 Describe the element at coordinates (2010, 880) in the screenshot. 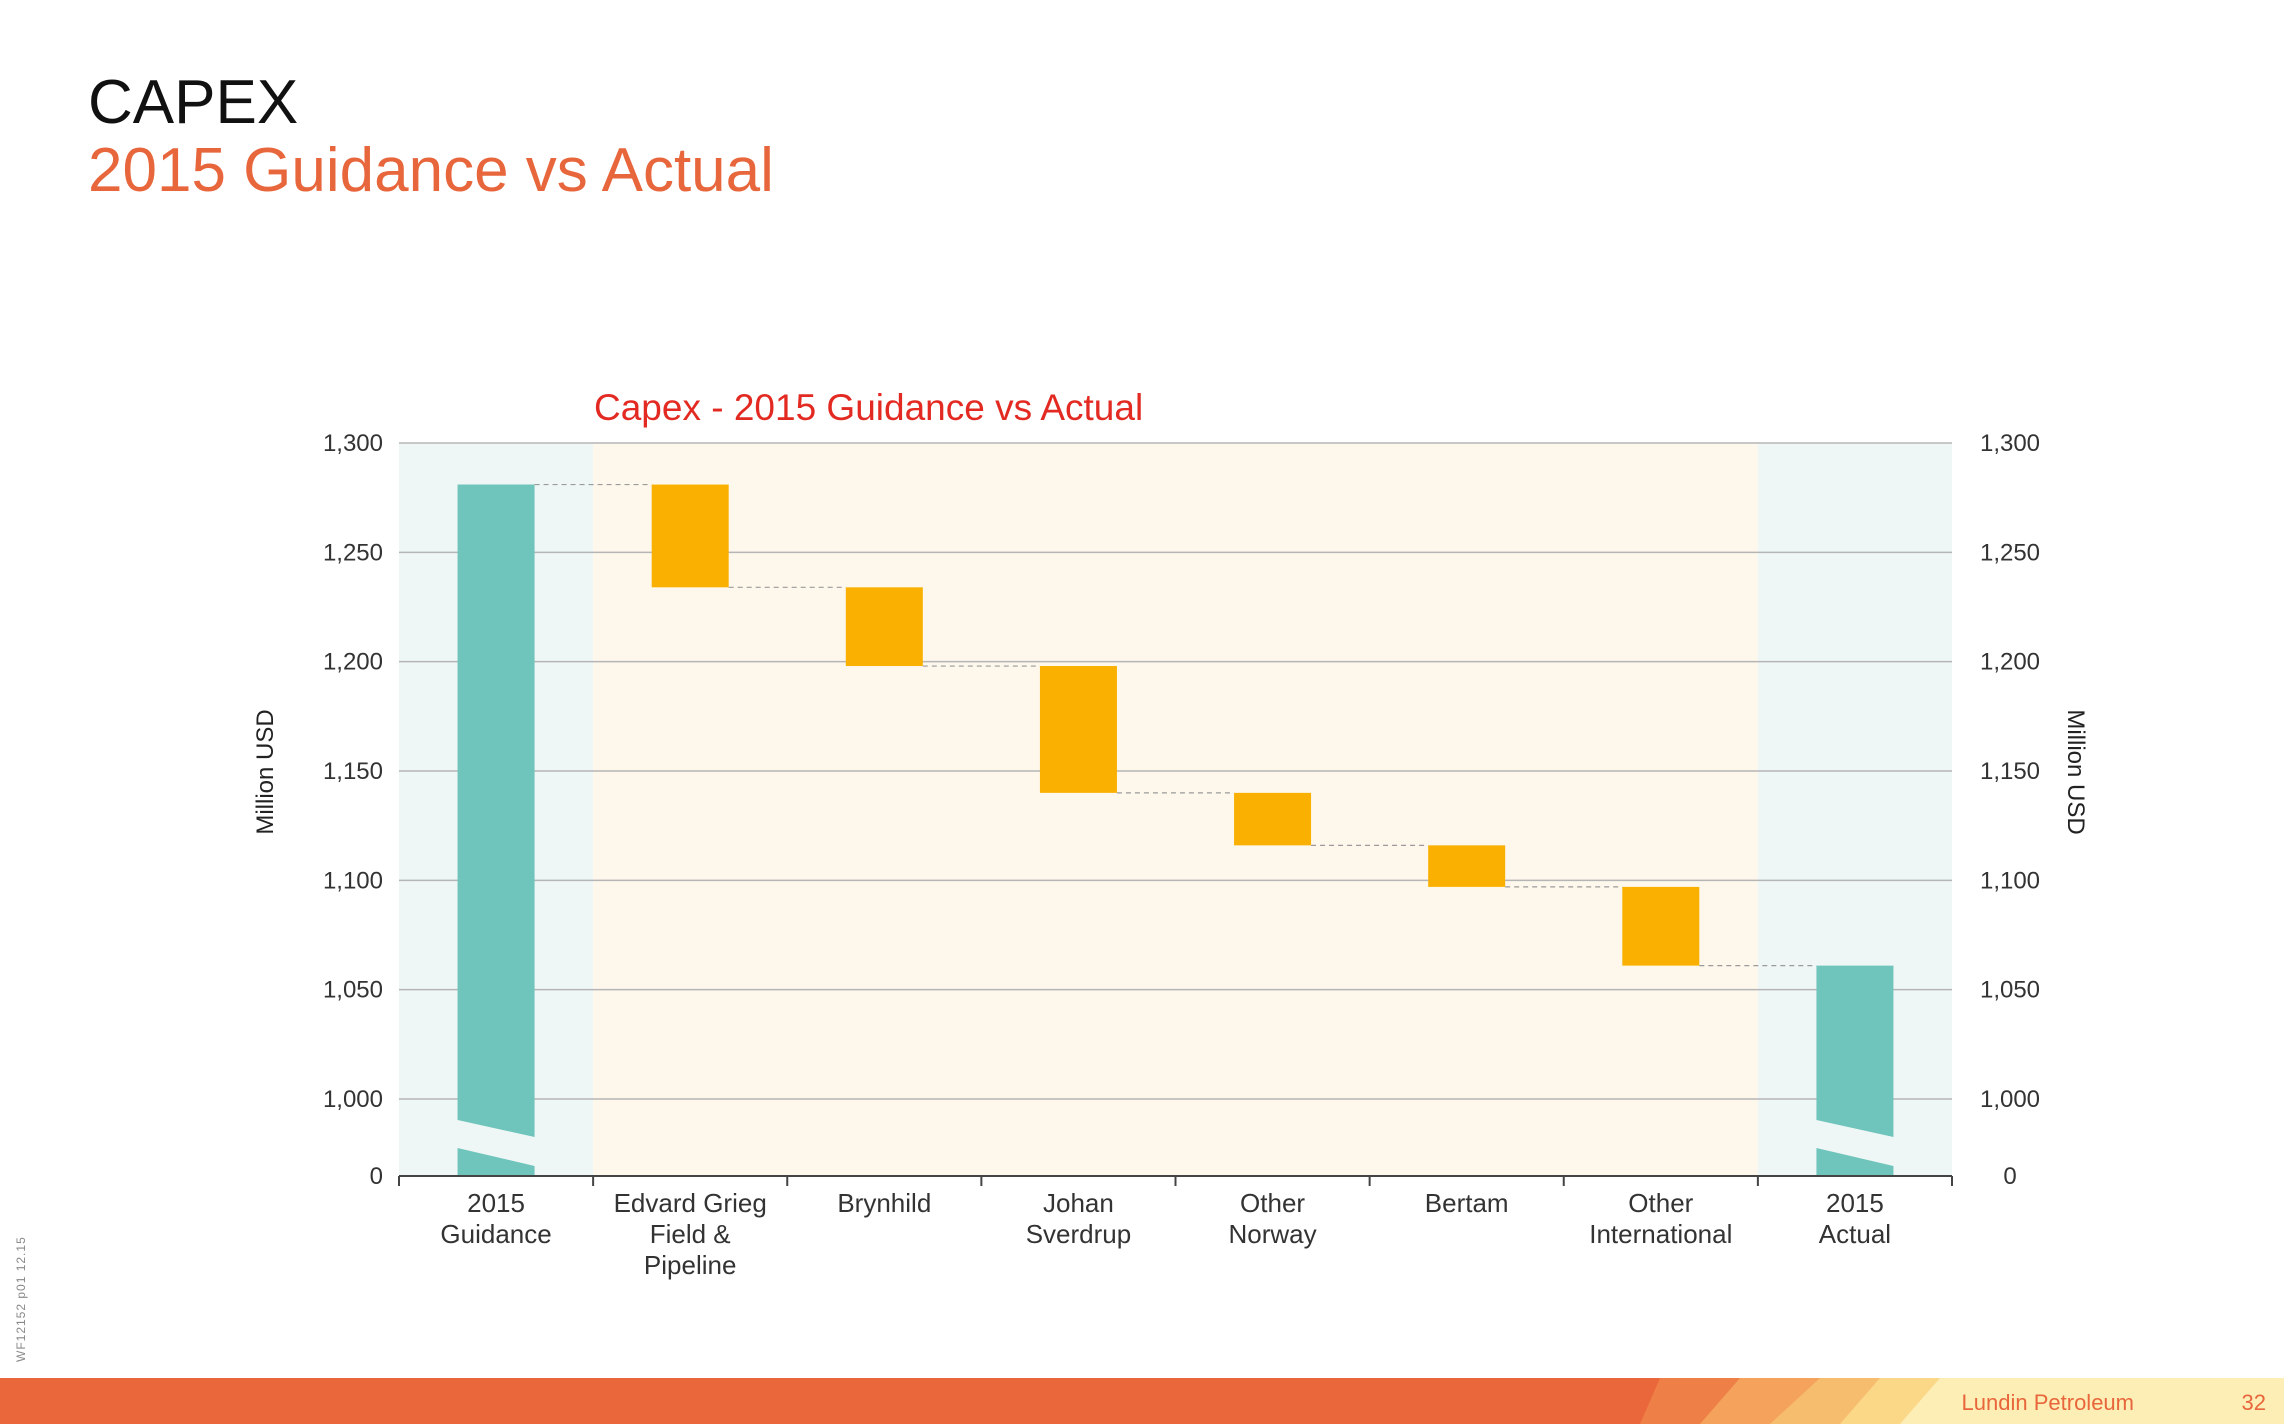

I see `y-tick-label-right: 1,100` at that location.